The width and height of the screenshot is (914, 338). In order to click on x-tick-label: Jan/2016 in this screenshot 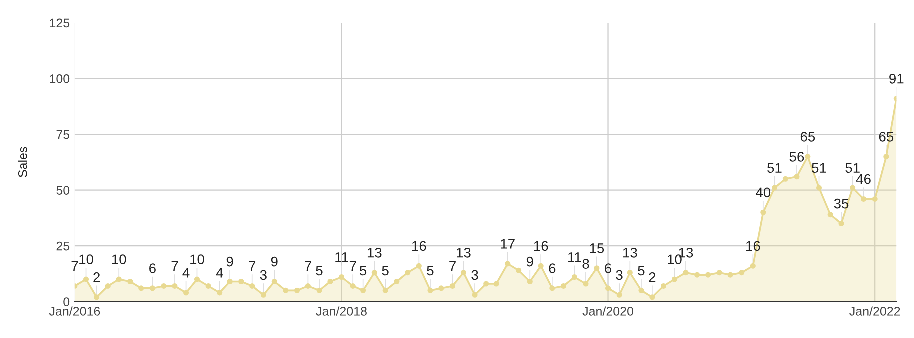, I will do `click(74, 311)`.